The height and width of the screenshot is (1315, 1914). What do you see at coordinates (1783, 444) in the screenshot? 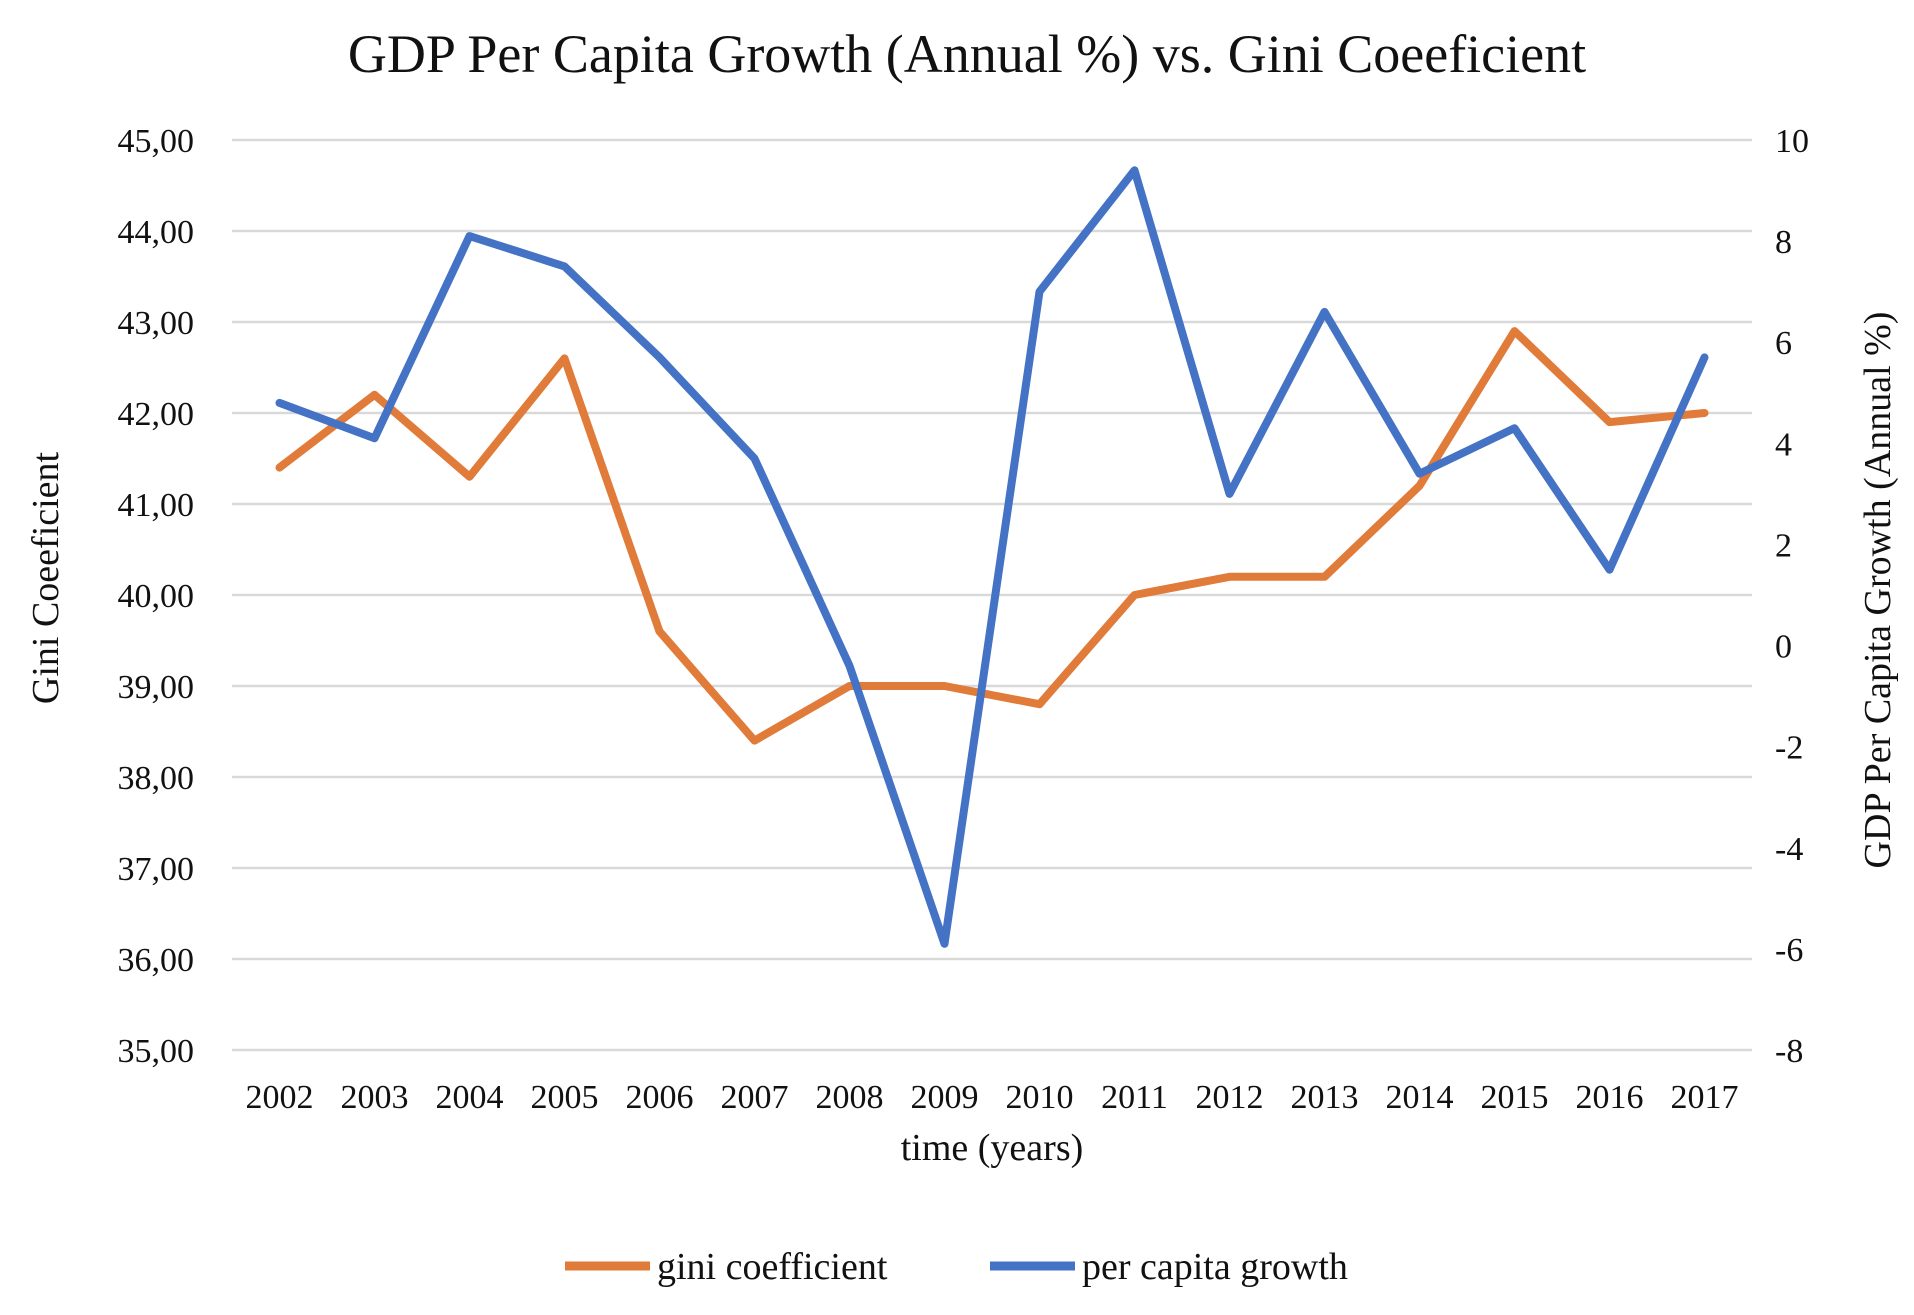
I see `y-right-tick-label: 4` at bounding box center [1783, 444].